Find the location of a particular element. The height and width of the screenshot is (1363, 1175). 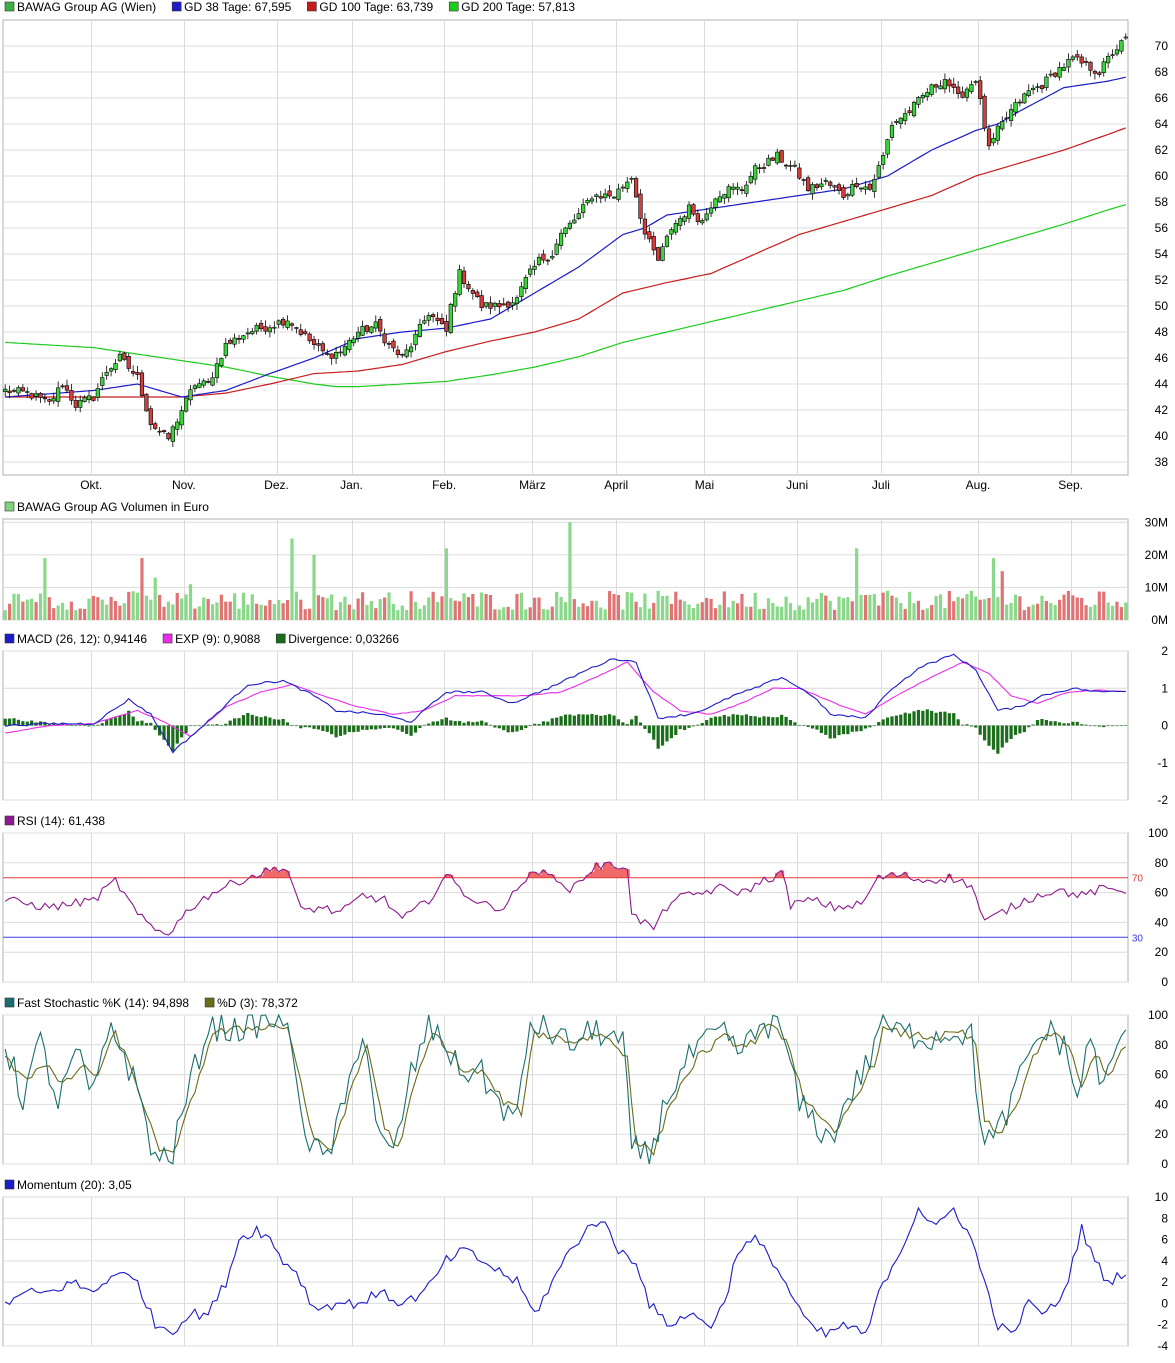

price-tick-label: 42 is located at coordinates (1162, 410).